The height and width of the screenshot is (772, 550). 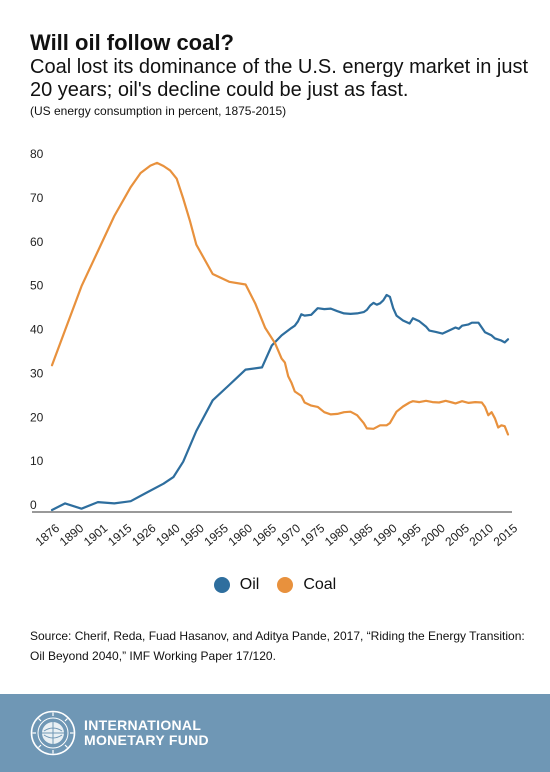 What do you see at coordinates (337, 535) in the screenshot?
I see `x-tick-label: 1980` at bounding box center [337, 535].